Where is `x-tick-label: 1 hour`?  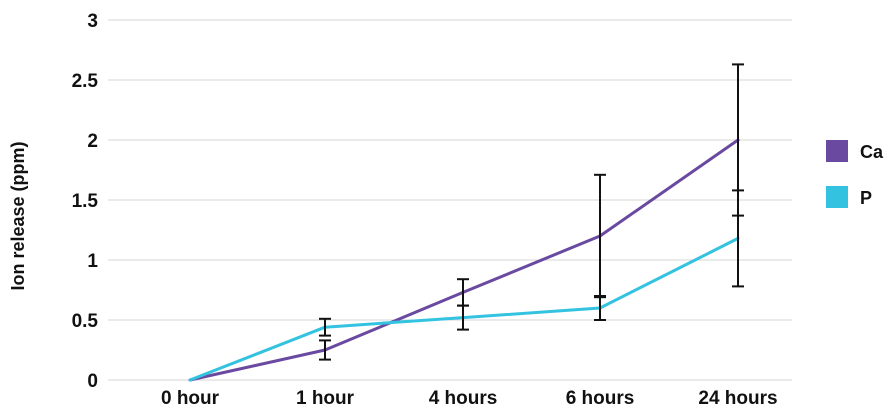
x-tick-label: 1 hour is located at coordinates (325, 398).